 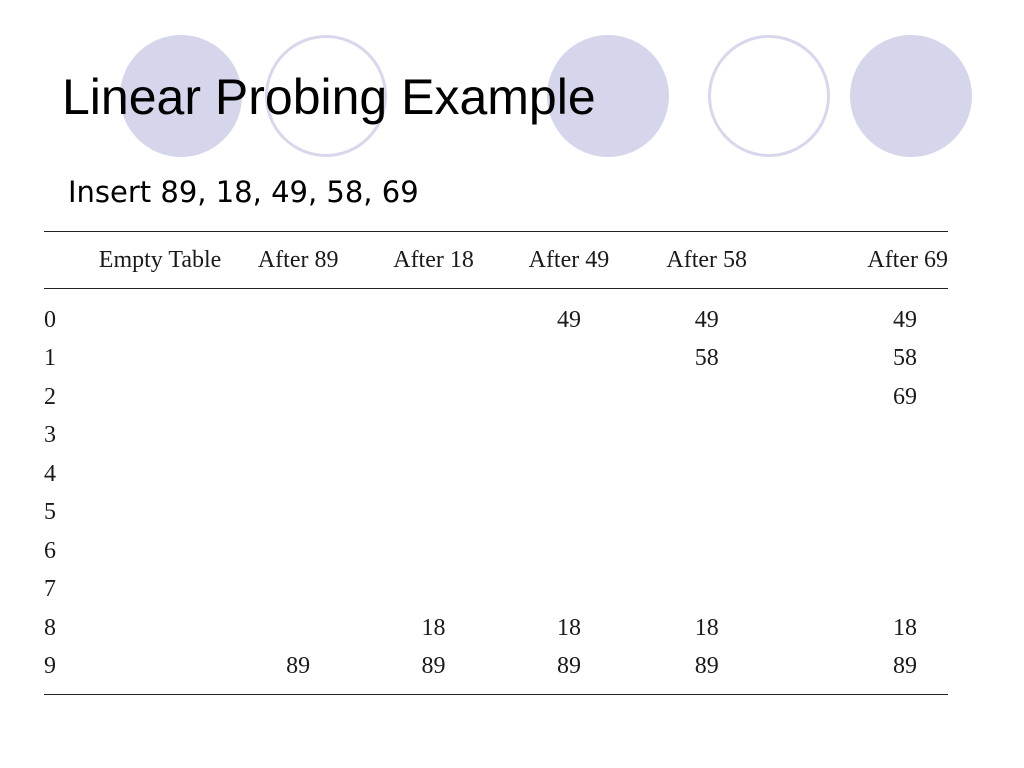 I want to click on table-row: 0 49 49 49, so click(x=496, y=314).